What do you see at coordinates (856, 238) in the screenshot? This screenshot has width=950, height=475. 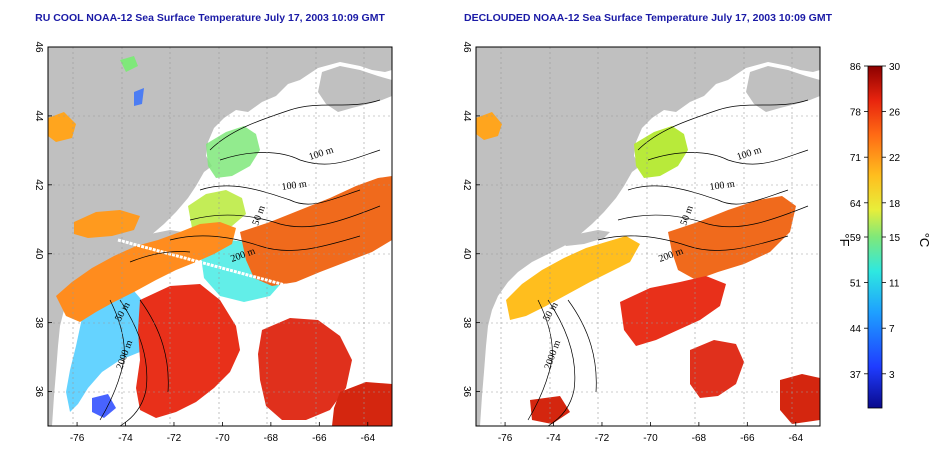 I see `fahrenheit-tick-label: 59` at bounding box center [856, 238].